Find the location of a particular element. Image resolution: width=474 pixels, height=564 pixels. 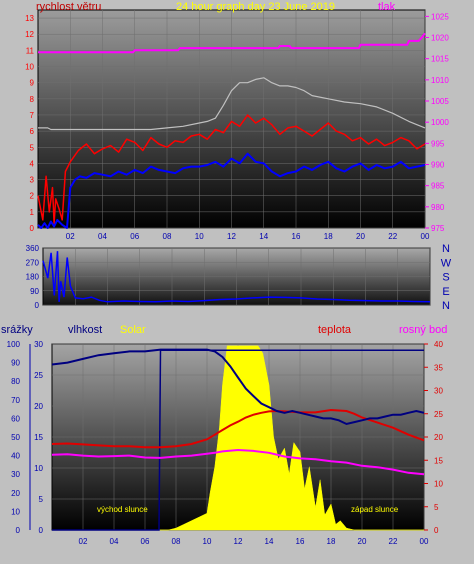

compass-label: W is located at coordinates (446, 263).